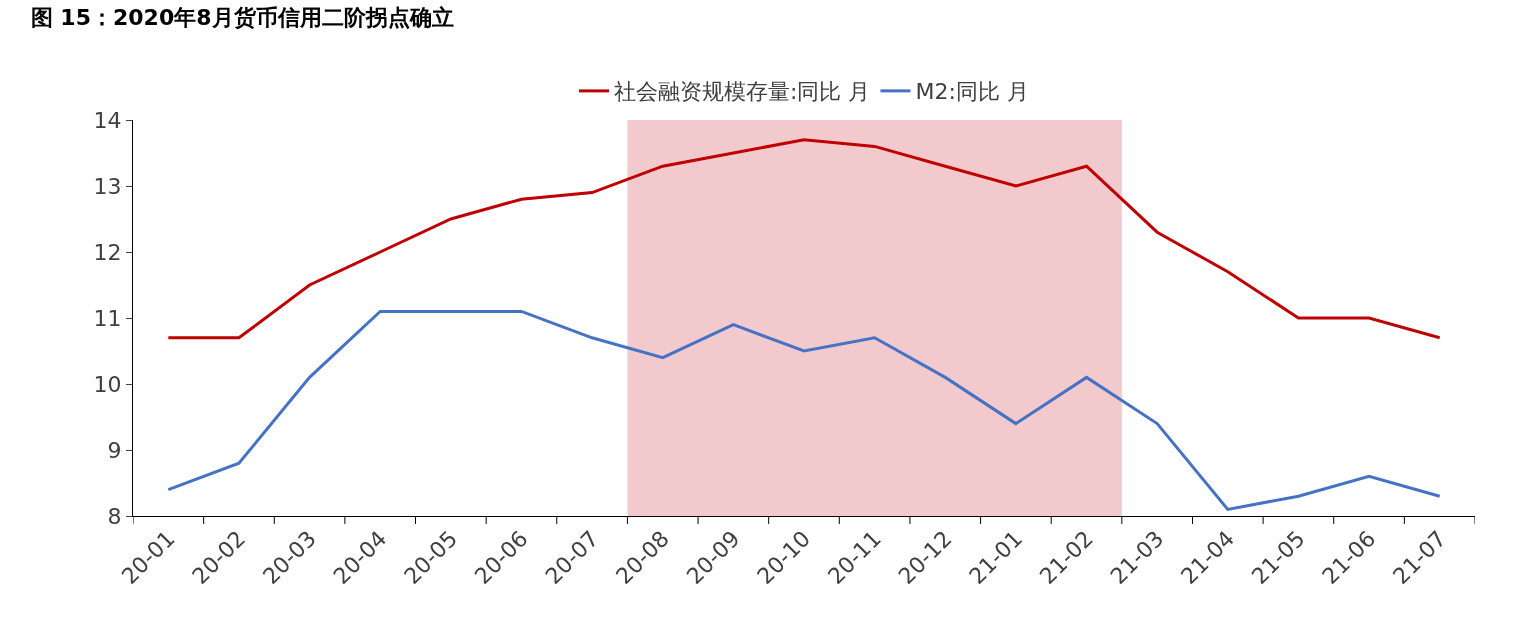  I want to click on y-tick-label: 11, so click(107, 318).